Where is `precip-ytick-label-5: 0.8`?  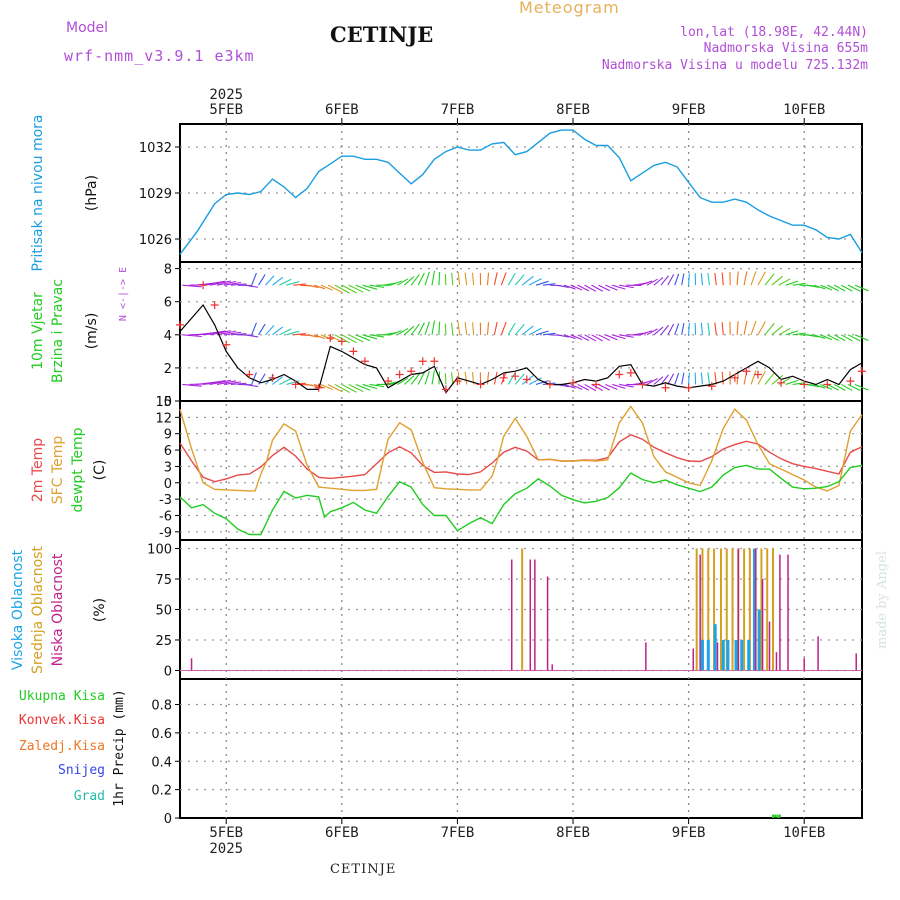 precip-ytick-label-5: 0.8 is located at coordinates (161, 706).